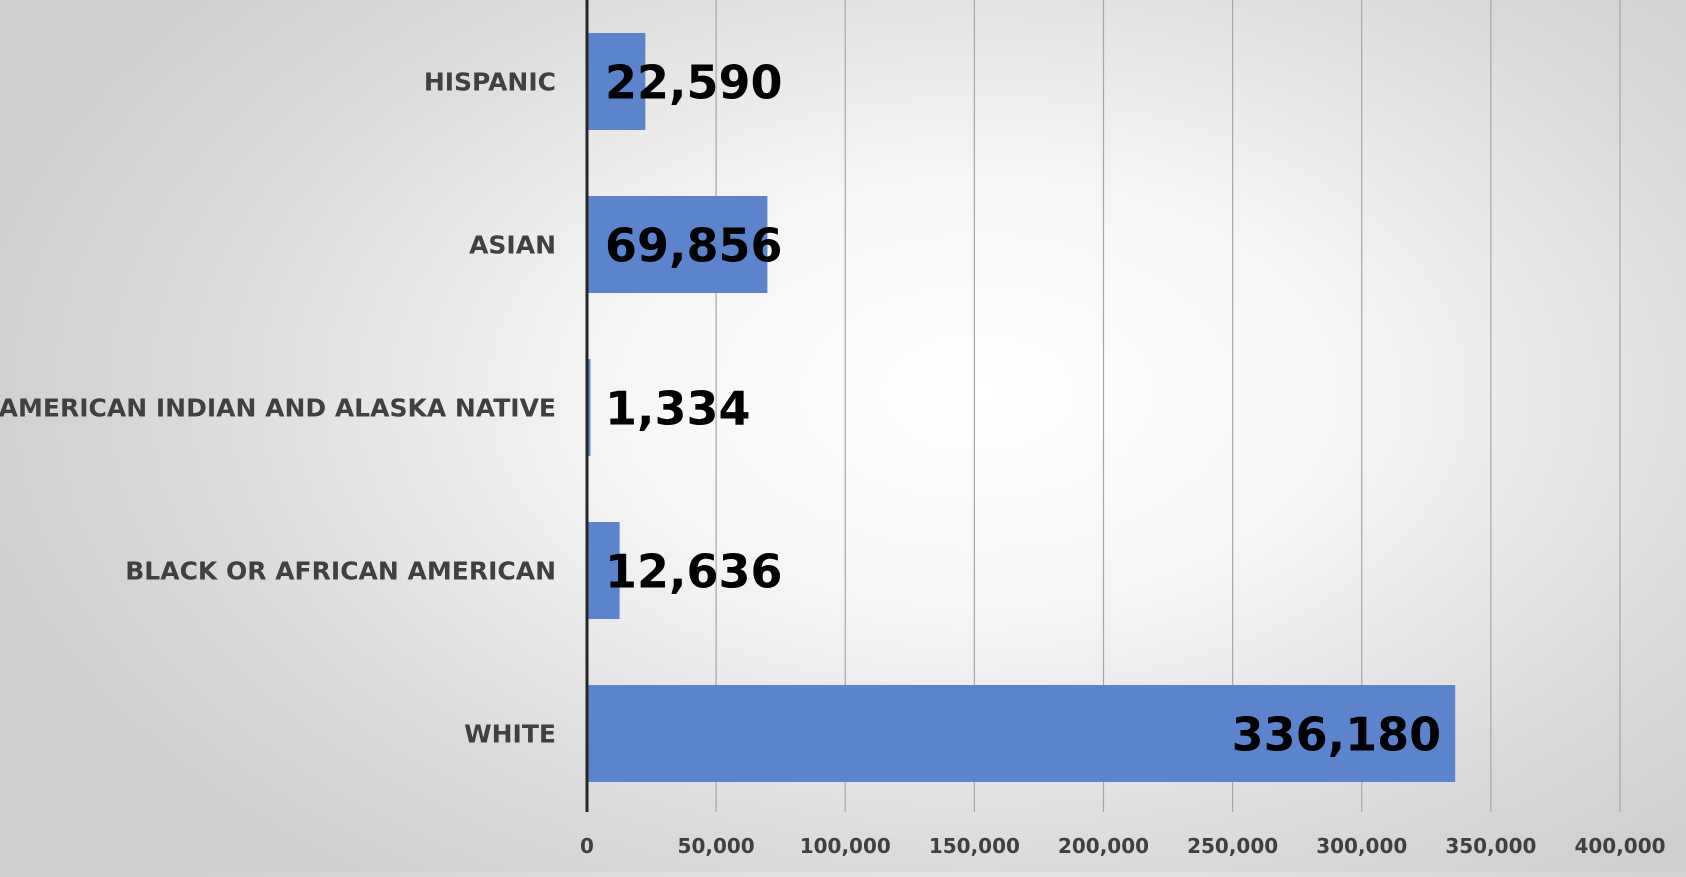  Describe the element at coordinates (1337, 735) in the screenshot. I see `data-label: 336,180` at that location.